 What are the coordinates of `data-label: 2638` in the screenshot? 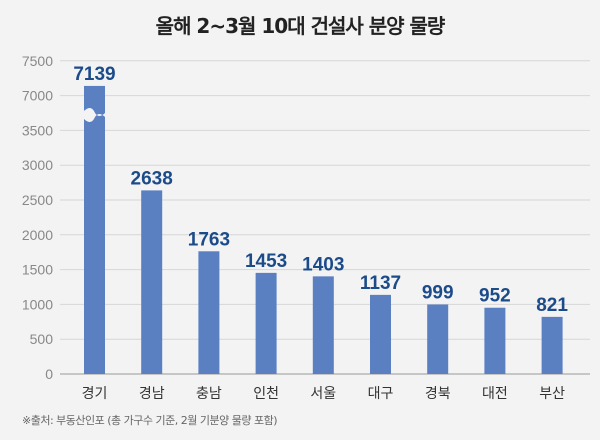 It's located at (152, 178).